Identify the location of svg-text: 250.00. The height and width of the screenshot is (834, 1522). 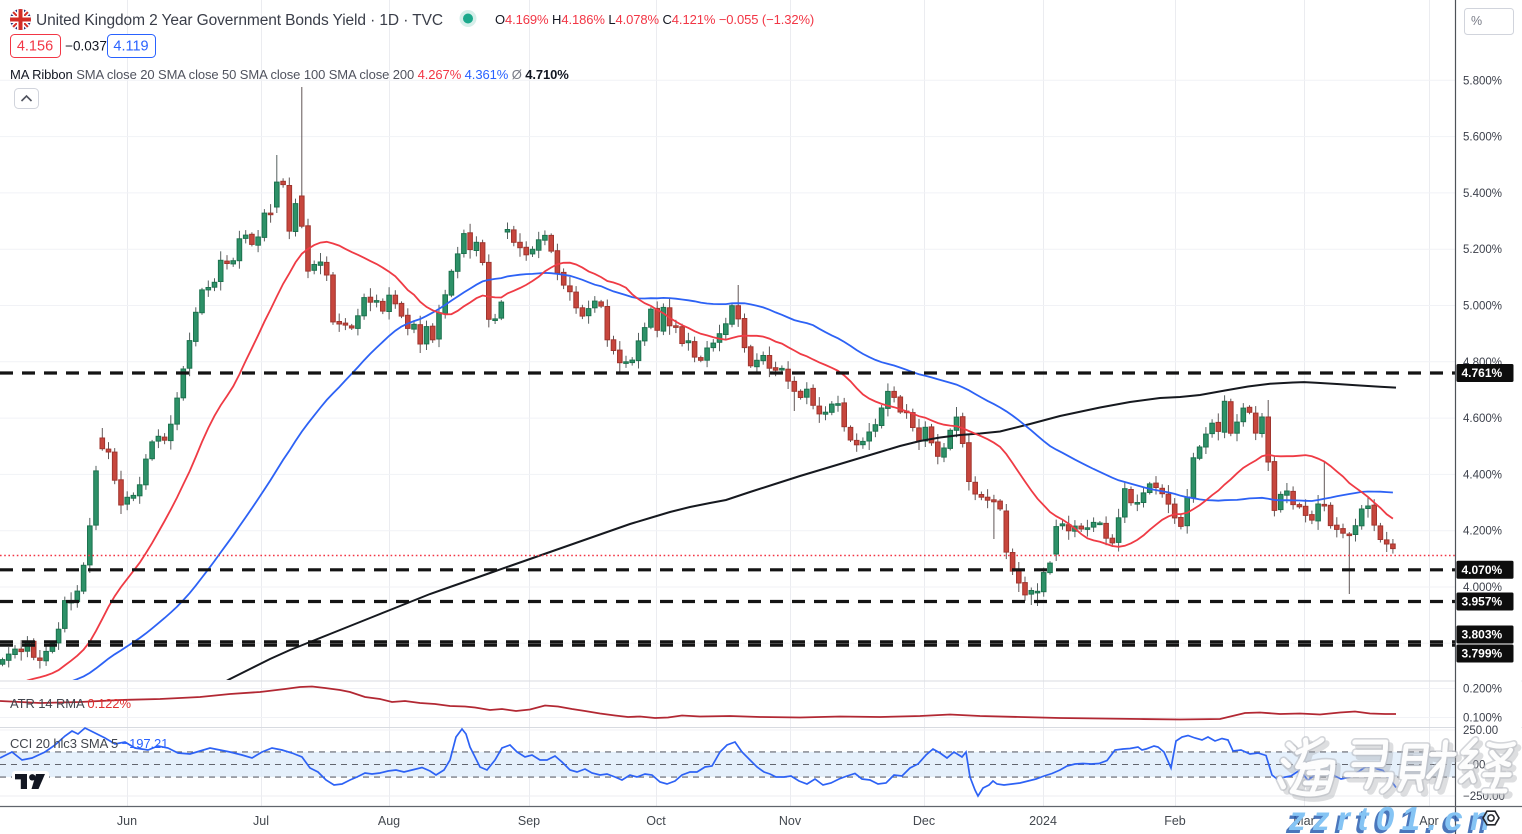
(1480, 731).